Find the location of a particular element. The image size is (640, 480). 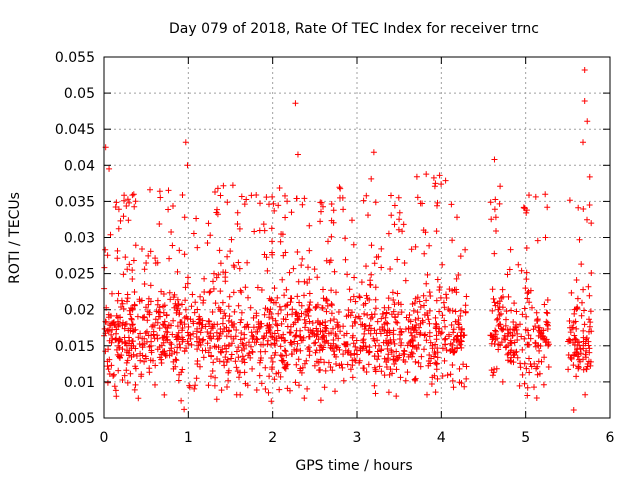

y-tick-label: 0.015 is located at coordinates (75, 347).